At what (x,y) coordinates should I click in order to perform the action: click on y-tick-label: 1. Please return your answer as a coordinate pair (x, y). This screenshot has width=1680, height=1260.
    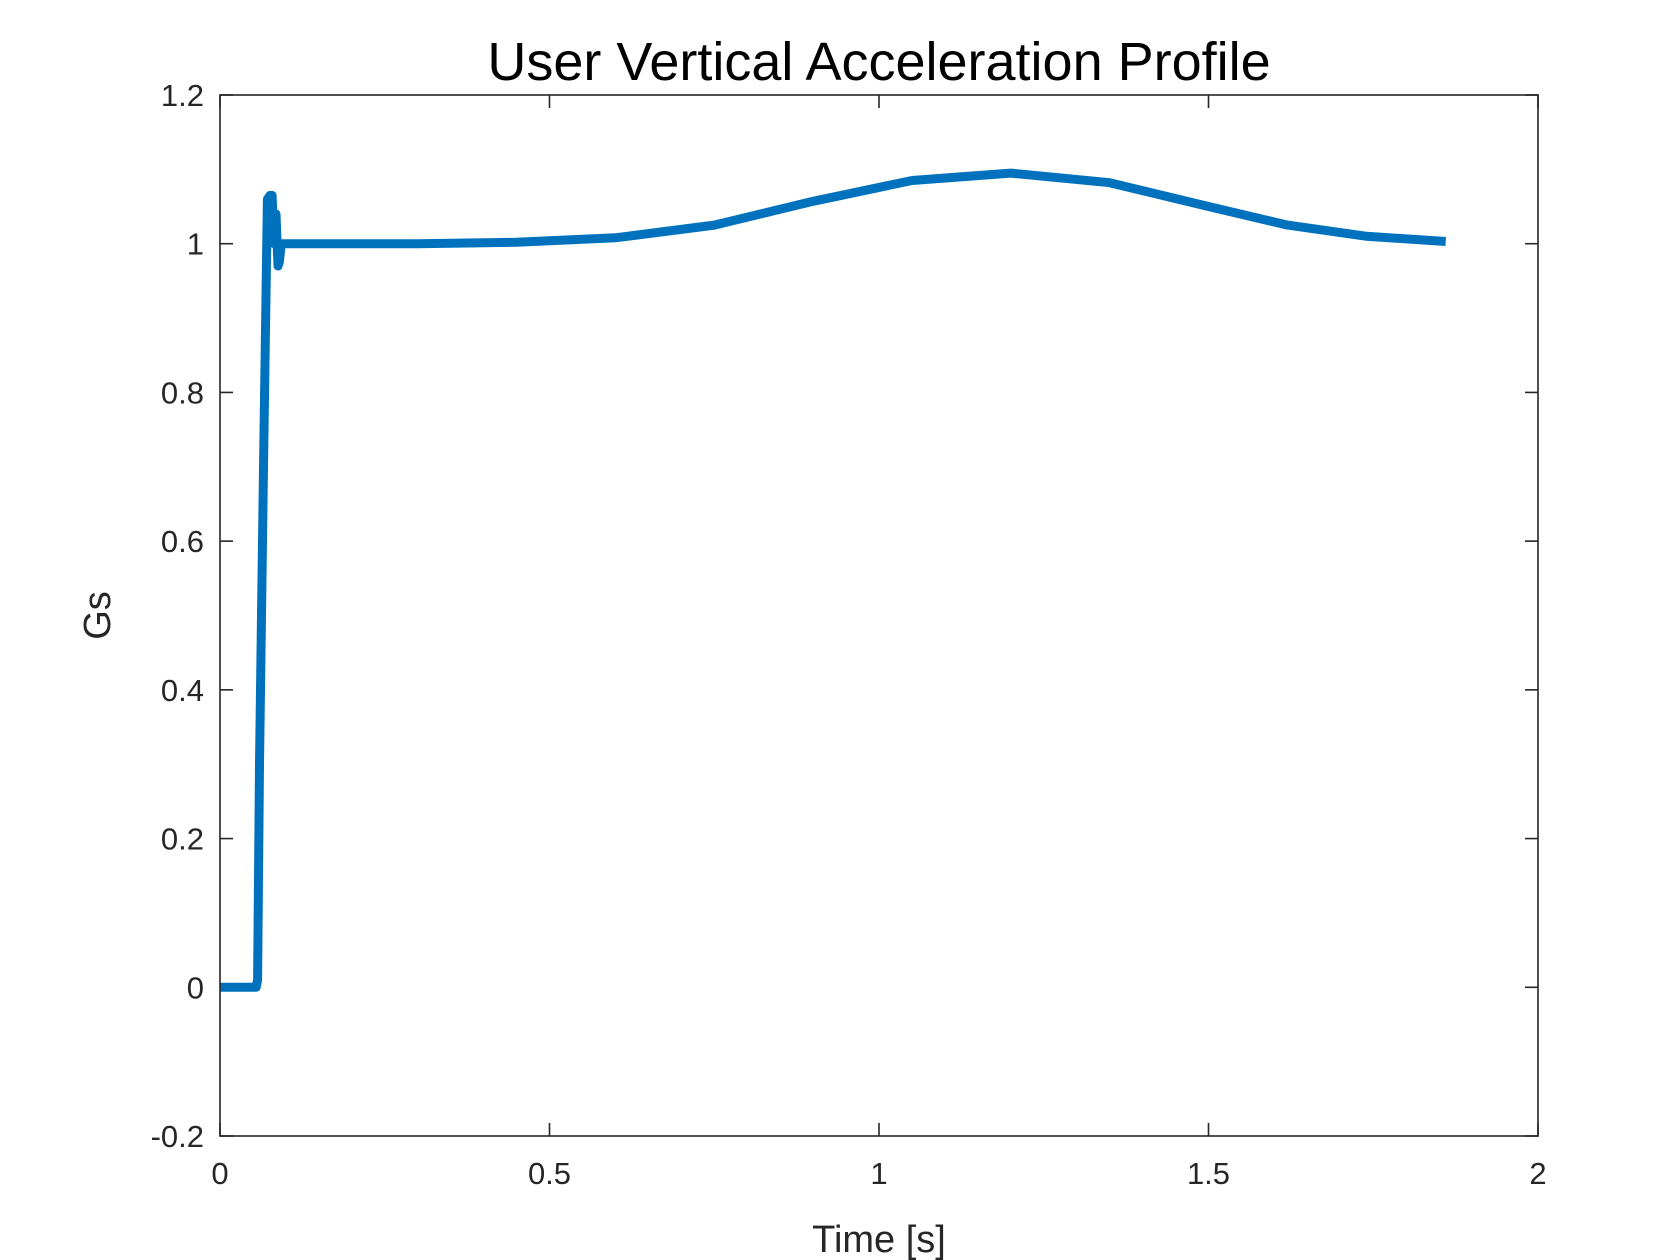
    Looking at the image, I should click on (195, 244).